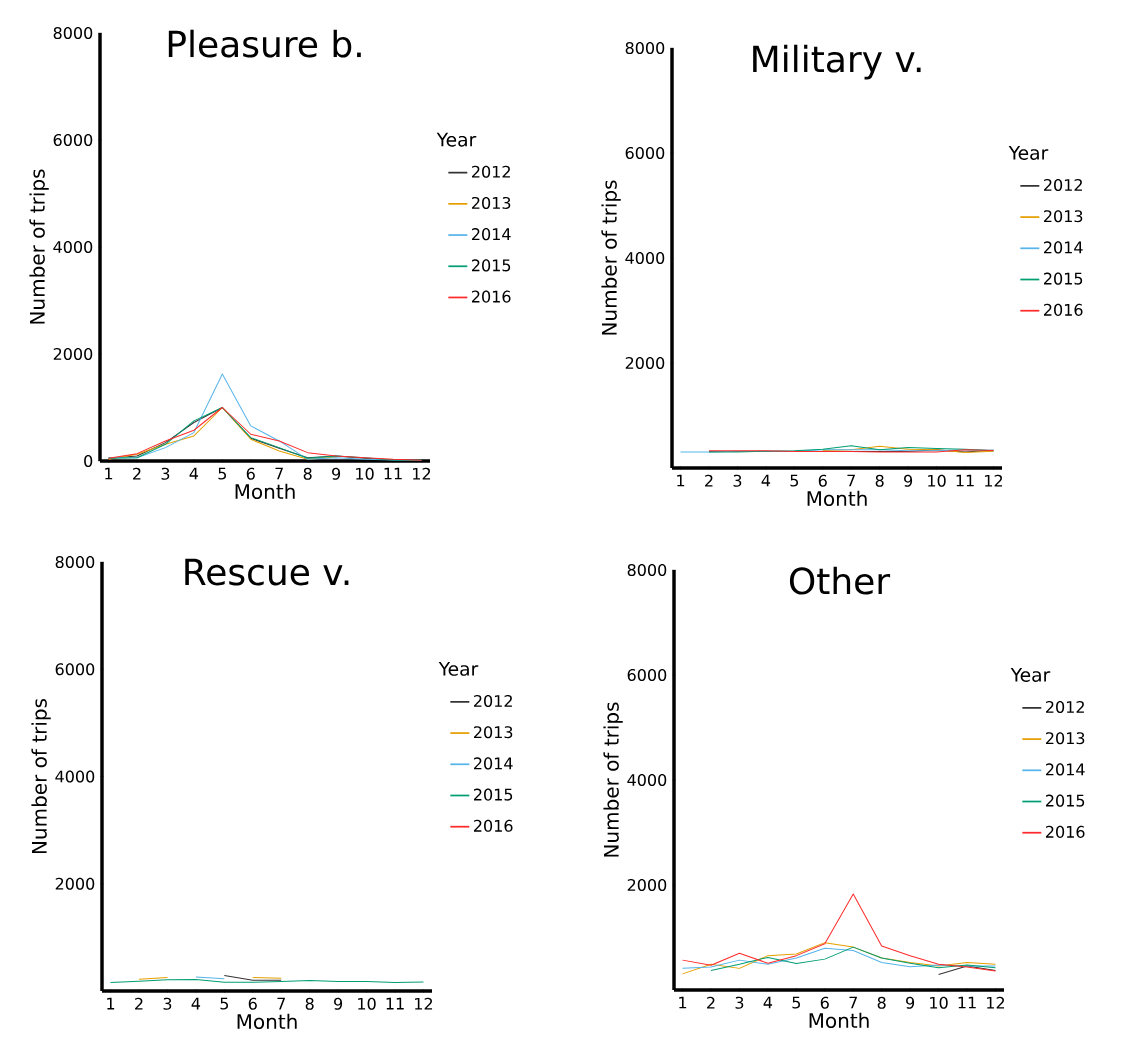  Describe the element at coordinates (267, 572) in the screenshot. I see `chart-title: Rescue v.` at that location.